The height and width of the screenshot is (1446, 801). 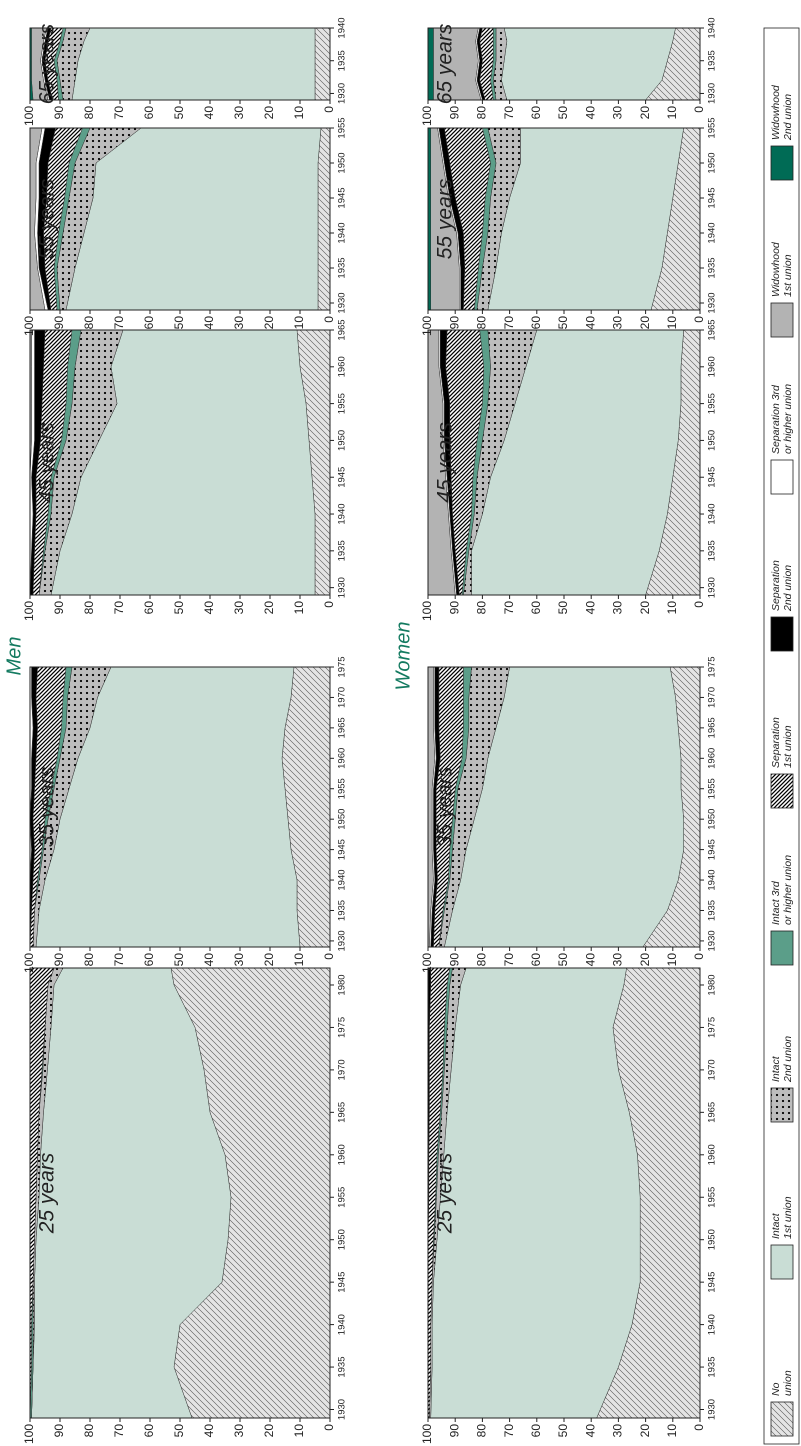 I want to click on legend-label: Separation 3rd, so click(x=776, y=419).